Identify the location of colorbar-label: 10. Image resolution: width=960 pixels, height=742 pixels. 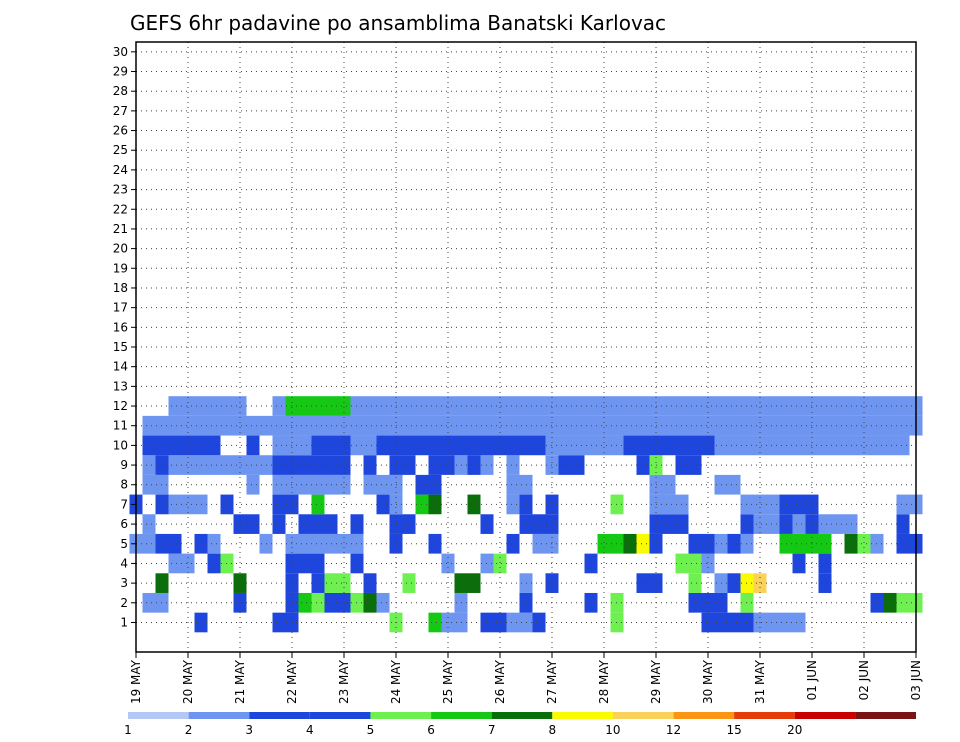
(612, 730).